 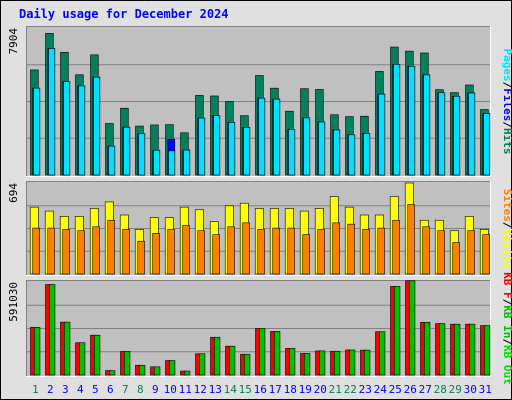 I want to click on xtick-label: 6, so click(x=110, y=389).